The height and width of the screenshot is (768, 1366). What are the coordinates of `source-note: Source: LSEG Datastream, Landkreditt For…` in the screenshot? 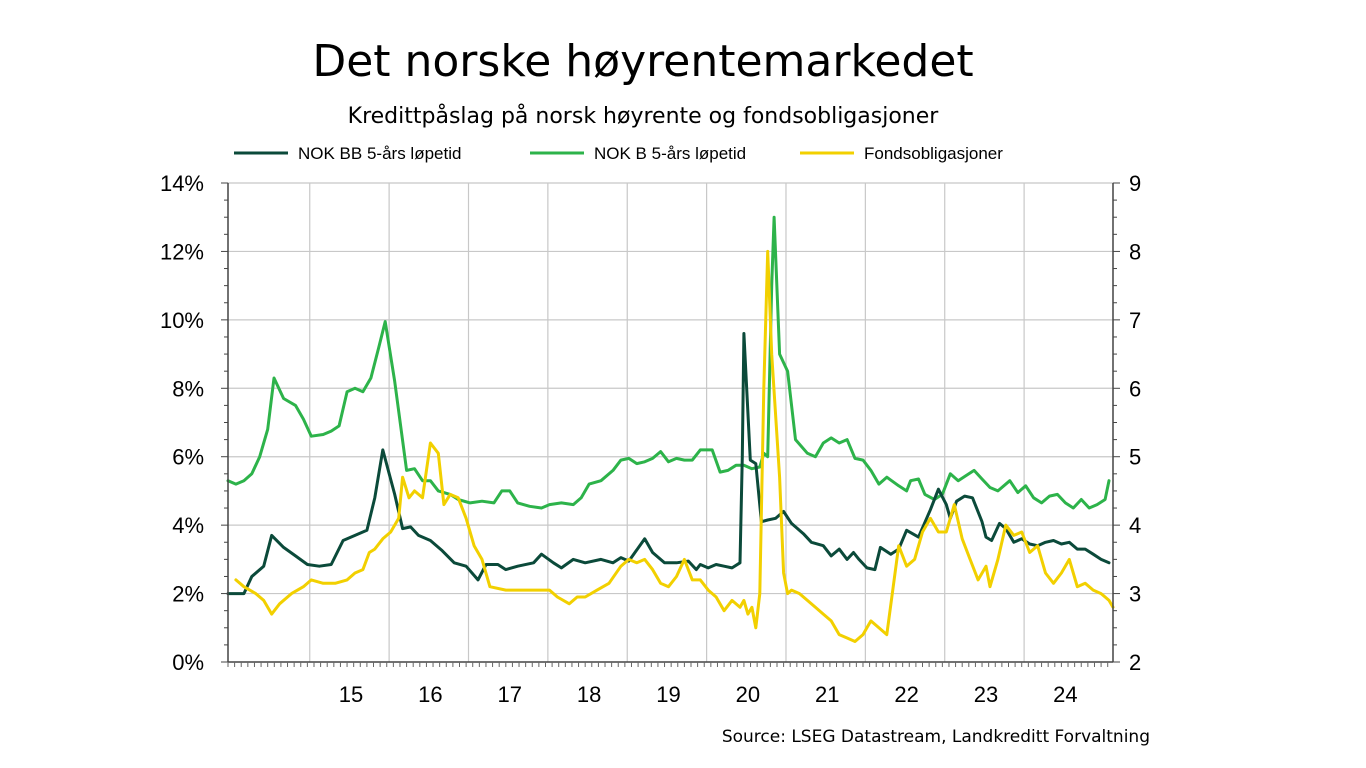 It's located at (936, 737).